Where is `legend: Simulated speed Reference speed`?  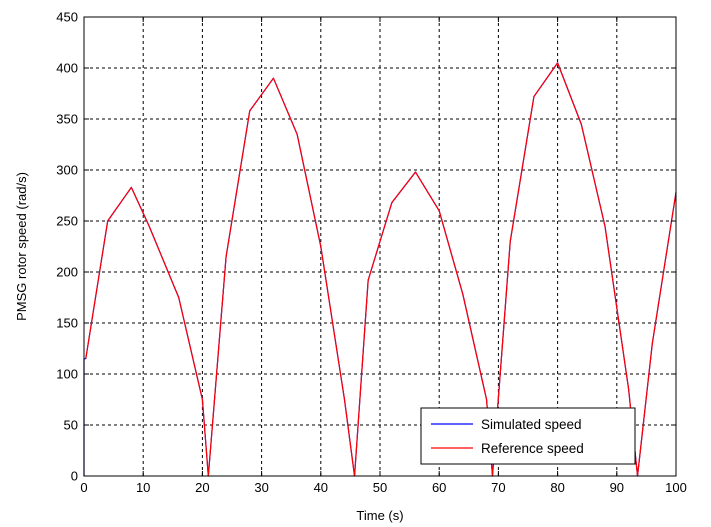
legend: Simulated speed Reference speed is located at coordinates (528, 436).